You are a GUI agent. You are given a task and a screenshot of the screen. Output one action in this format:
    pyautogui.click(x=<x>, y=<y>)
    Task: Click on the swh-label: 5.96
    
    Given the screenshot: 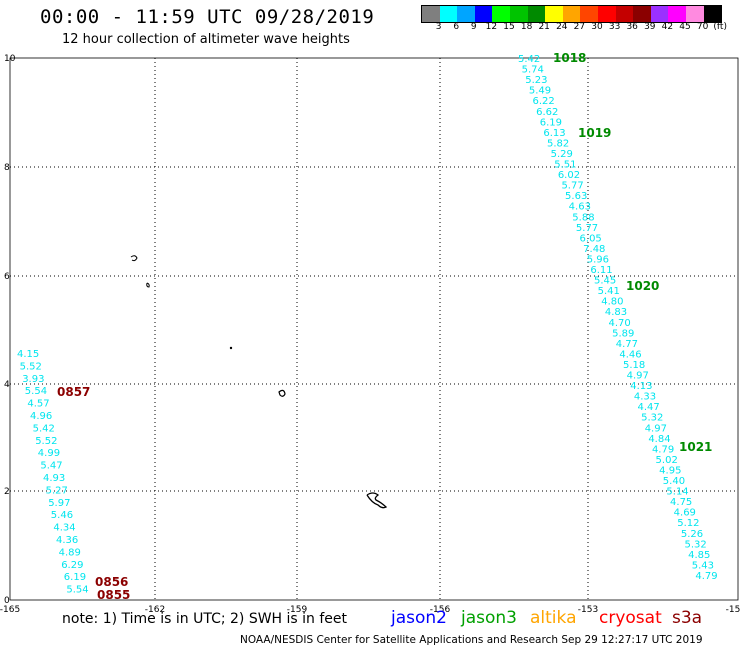 What is the action you would take?
    pyautogui.click(x=598, y=259)
    